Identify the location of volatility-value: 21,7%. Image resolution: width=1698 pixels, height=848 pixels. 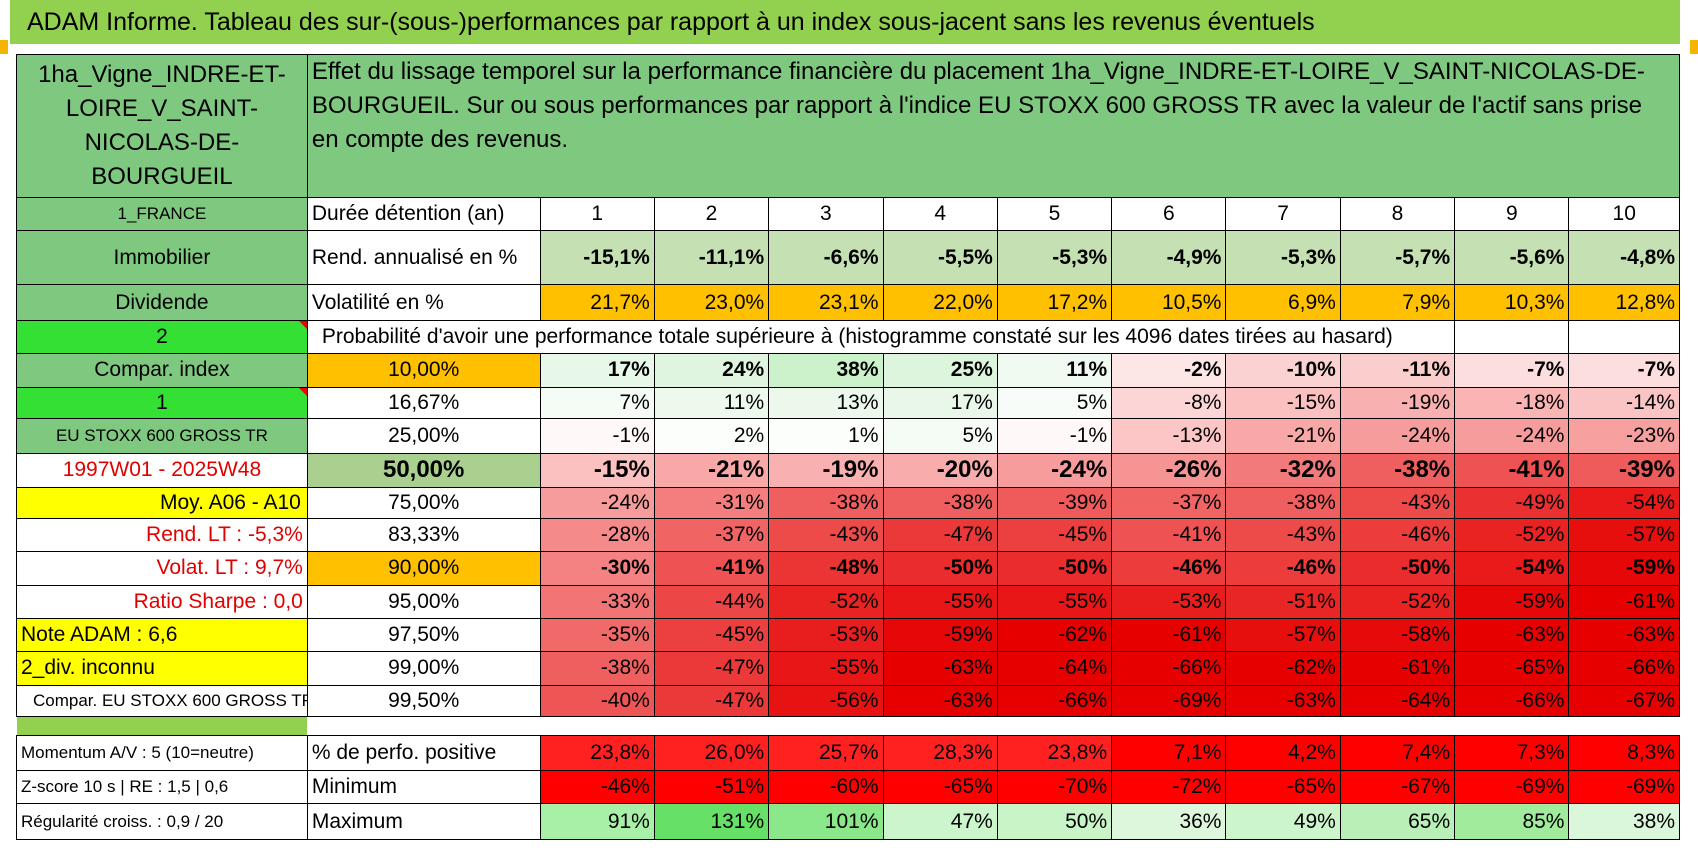
(597, 302).